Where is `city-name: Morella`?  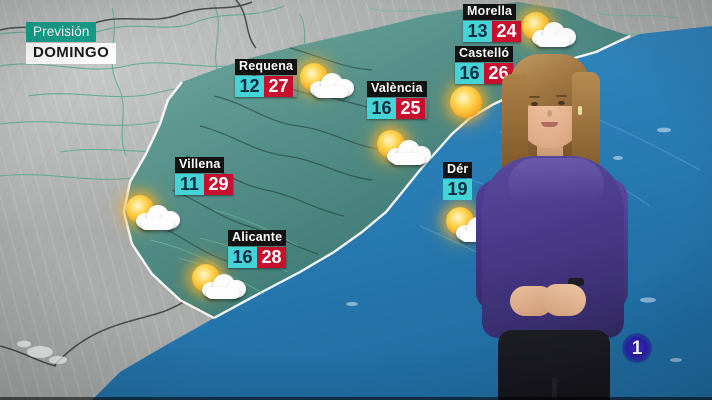
city-name: Morella is located at coordinates (490, 12).